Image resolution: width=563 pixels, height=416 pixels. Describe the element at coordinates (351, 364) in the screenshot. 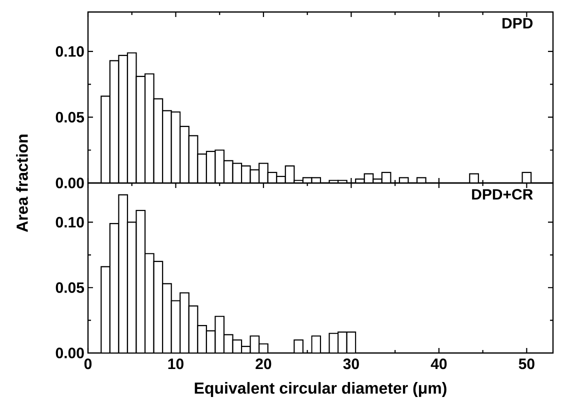

I see `x-tick-label: 30` at that location.